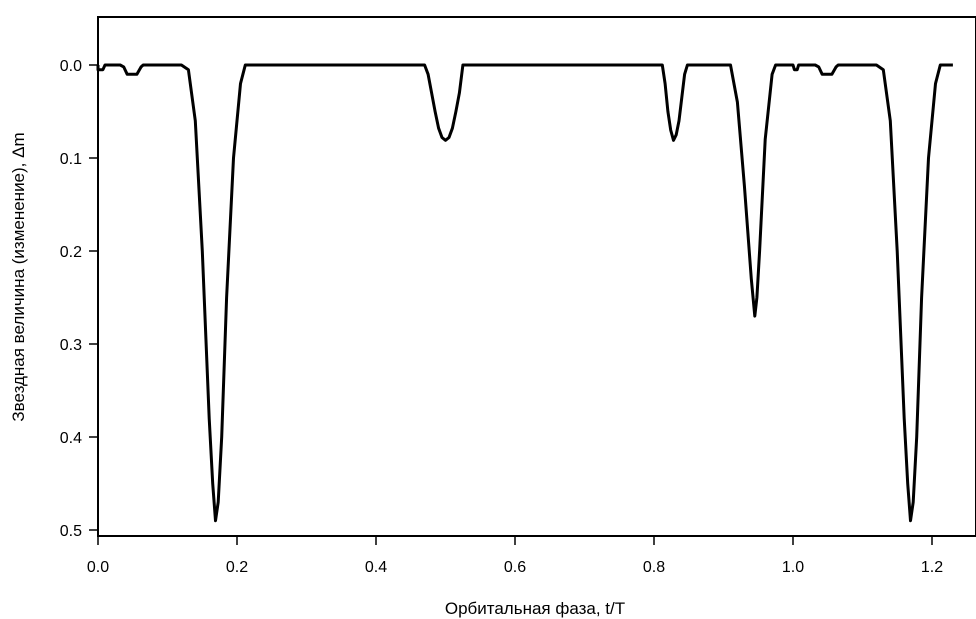 The height and width of the screenshot is (619, 976). I want to click on x-tick-label: 0.6, so click(515, 567).